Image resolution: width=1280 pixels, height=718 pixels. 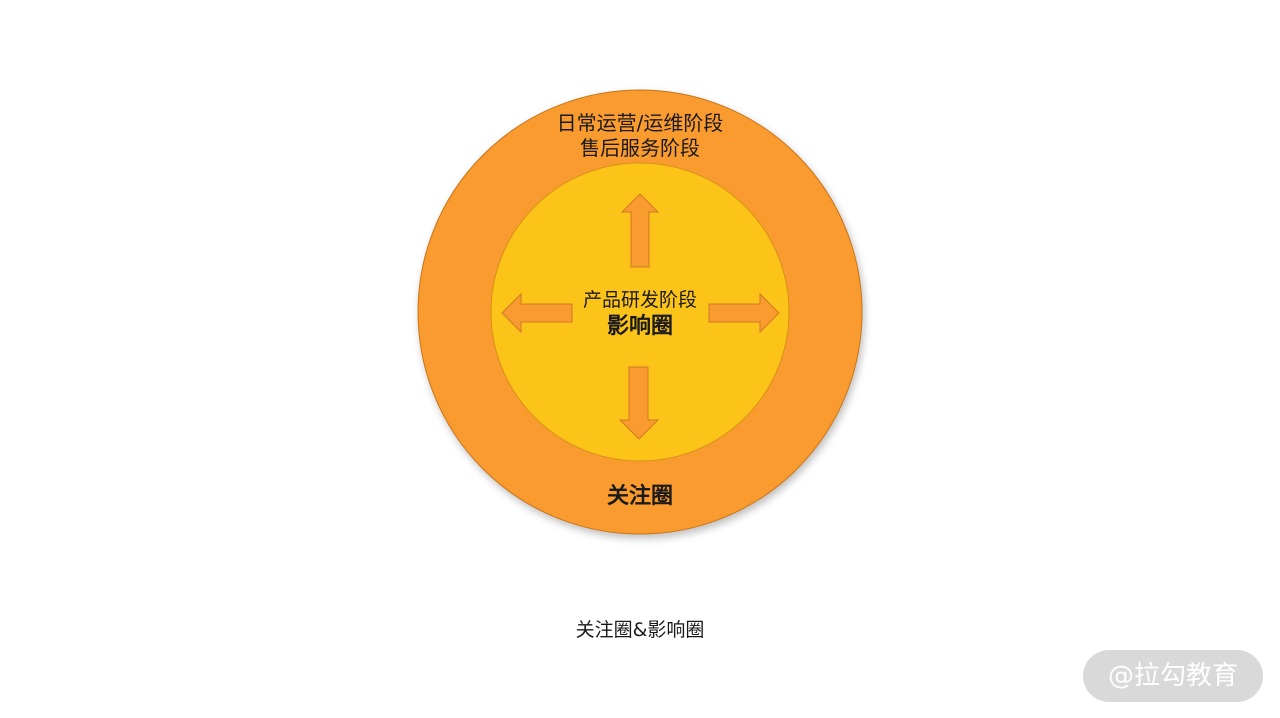 I want to click on watermark-badge: @拉勾教育, so click(x=1173, y=676).